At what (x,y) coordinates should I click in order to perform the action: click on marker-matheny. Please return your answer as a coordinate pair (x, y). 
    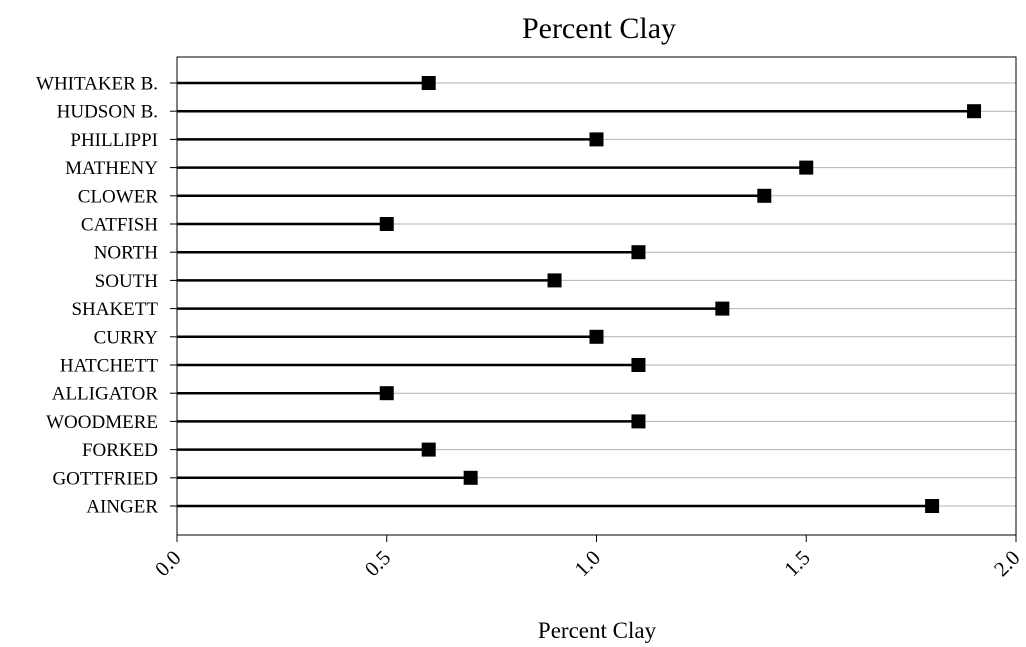
    Looking at the image, I should click on (806, 167).